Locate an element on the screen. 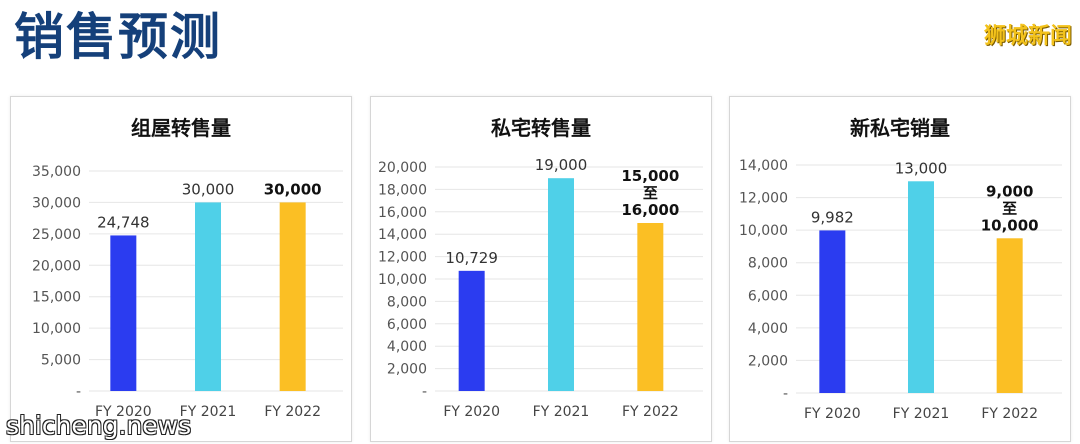 The height and width of the screenshot is (444, 1080). y-tick-label: 16,000 is located at coordinates (402, 213).